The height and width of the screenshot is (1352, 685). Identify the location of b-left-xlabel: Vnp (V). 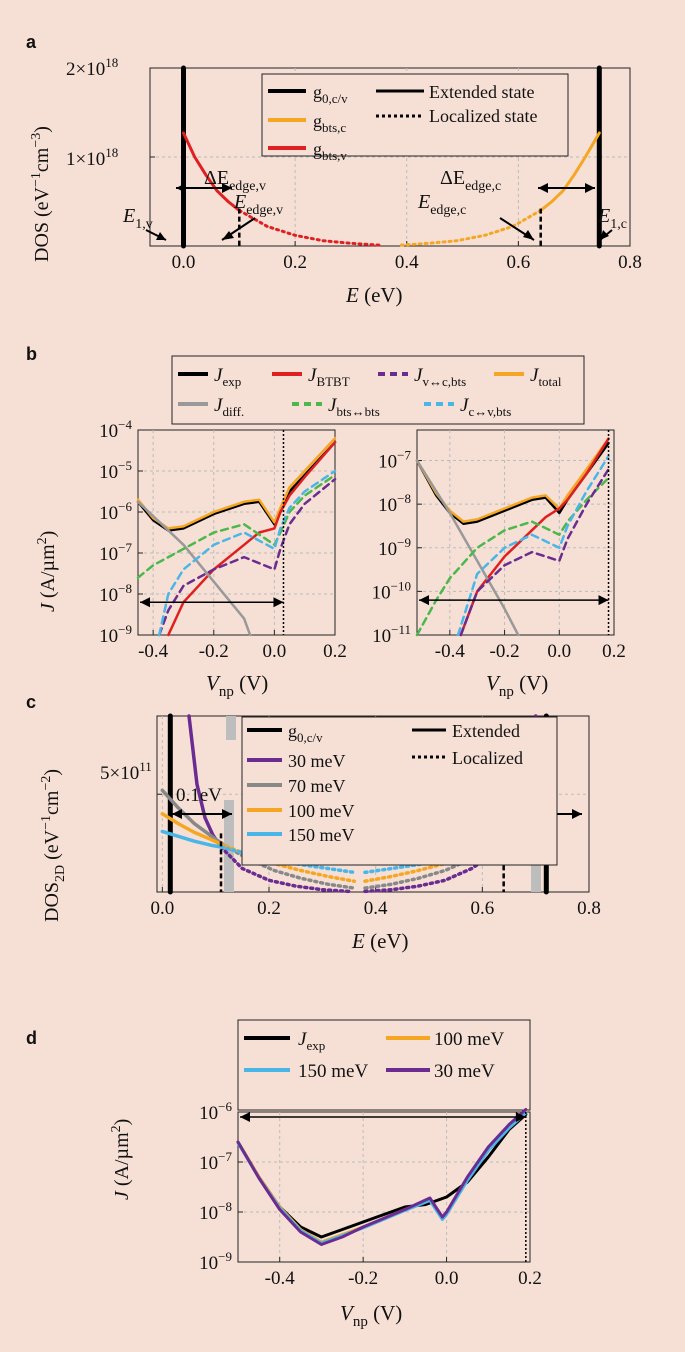
(237, 685).